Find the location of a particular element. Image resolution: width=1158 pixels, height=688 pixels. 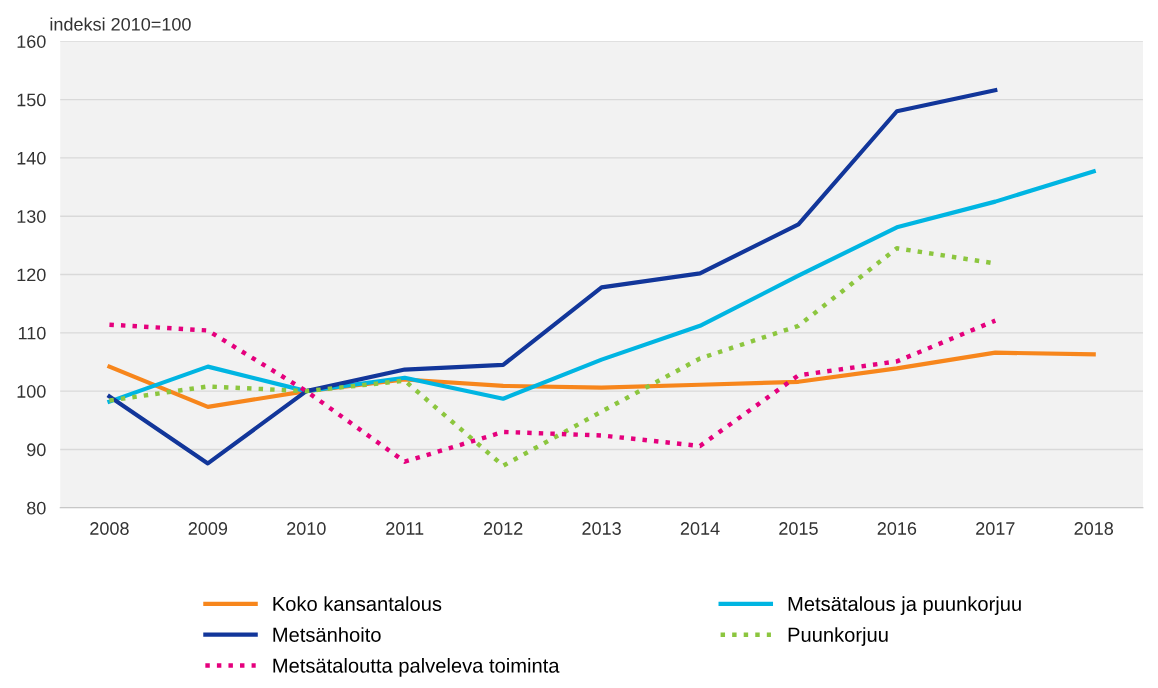

y-tick-label: 130 is located at coordinates (31, 216).